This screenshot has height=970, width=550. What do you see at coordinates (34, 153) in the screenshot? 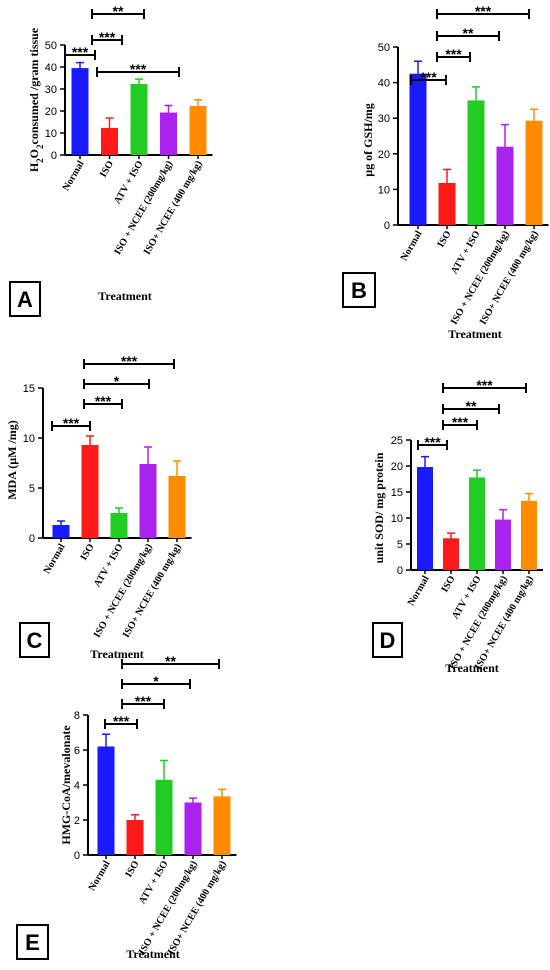
I see `y-axis-label-part: O` at bounding box center [34, 153].